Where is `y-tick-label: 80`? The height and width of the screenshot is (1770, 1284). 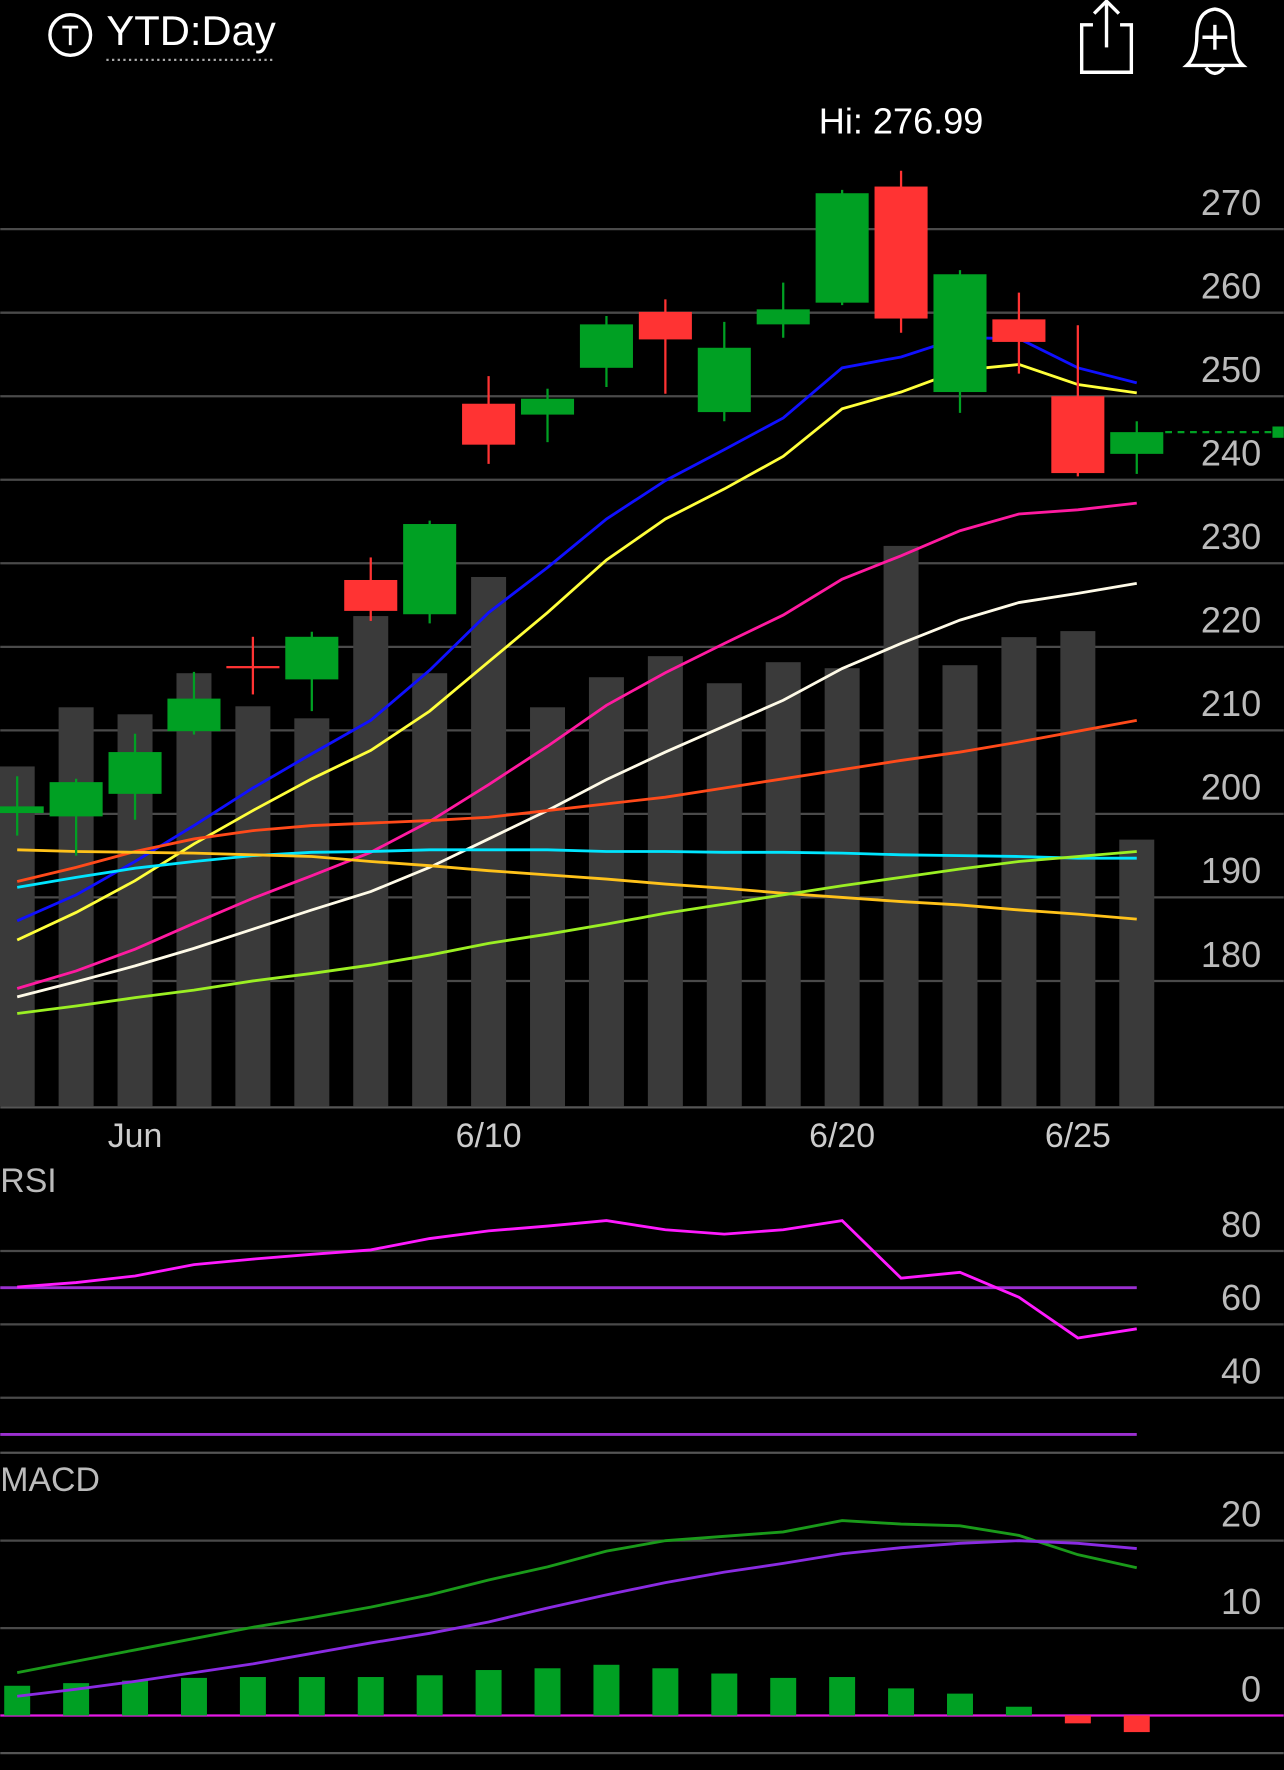
y-tick-label: 80 is located at coordinates (1241, 1224).